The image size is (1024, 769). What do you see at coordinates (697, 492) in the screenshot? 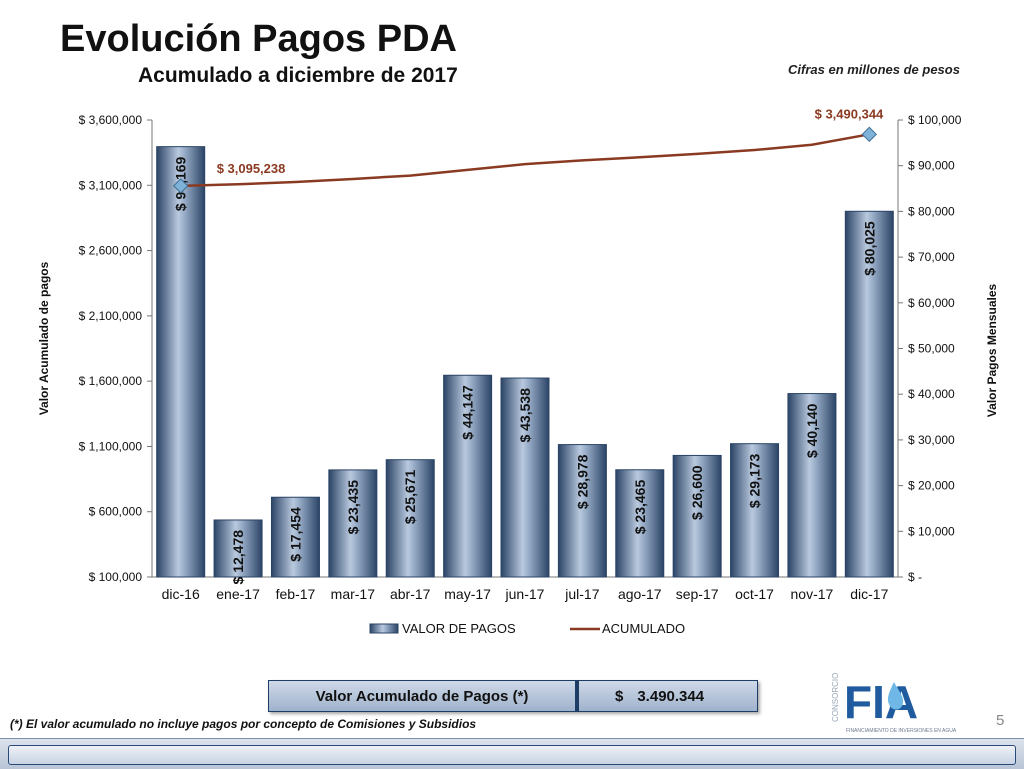
I see `bar-data-label: $ 26,600` at bounding box center [697, 492].